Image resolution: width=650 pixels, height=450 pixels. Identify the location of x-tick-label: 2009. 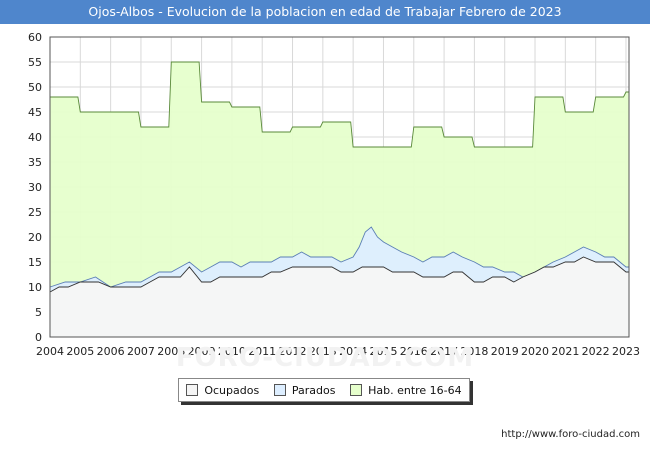
(202, 351).